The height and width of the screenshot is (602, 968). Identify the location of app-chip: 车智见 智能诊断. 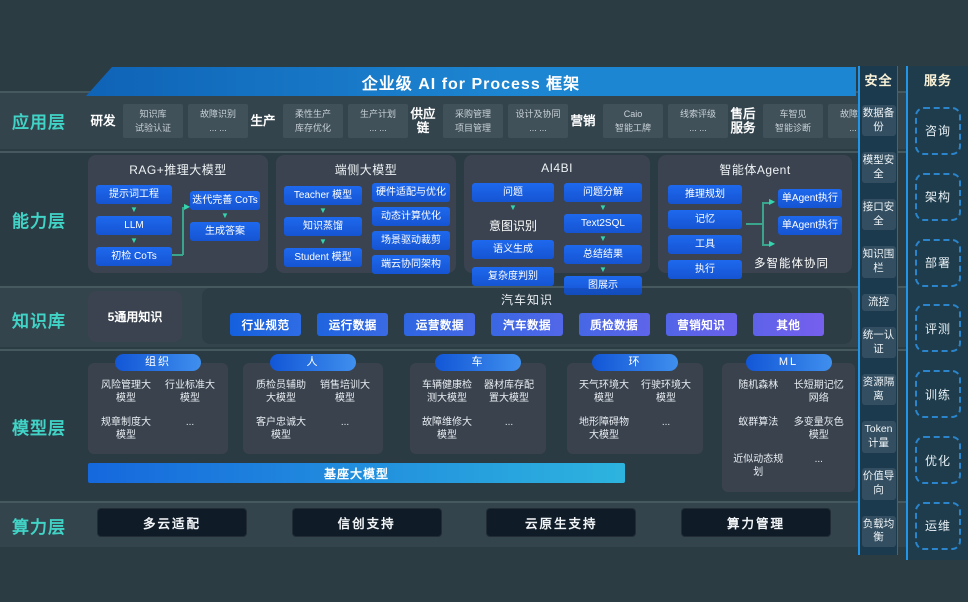
(793, 121).